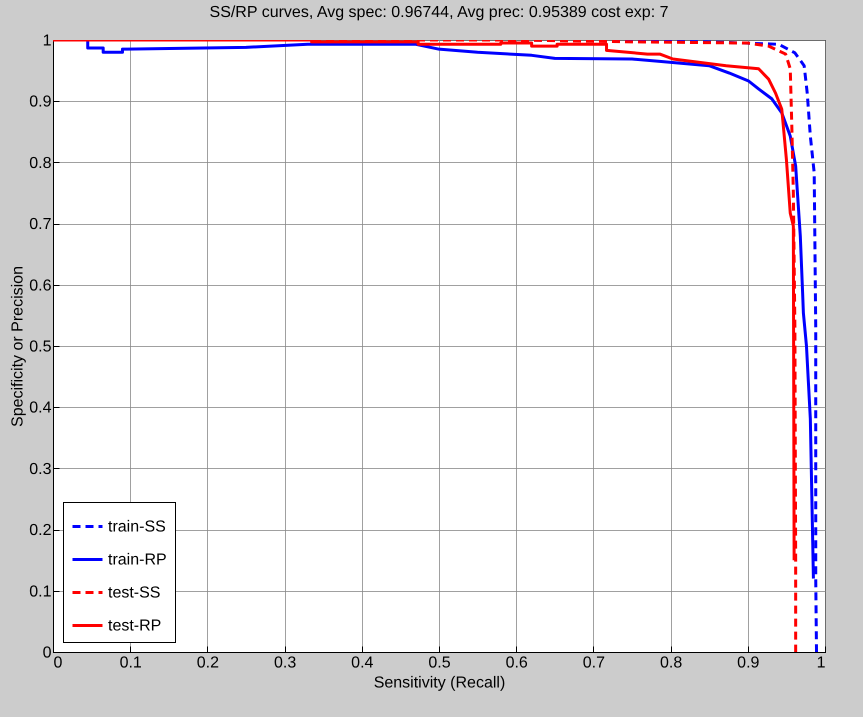  What do you see at coordinates (40, 591) in the screenshot?
I see `y-tick-label: 0.1` at bounding box center [40, 591].